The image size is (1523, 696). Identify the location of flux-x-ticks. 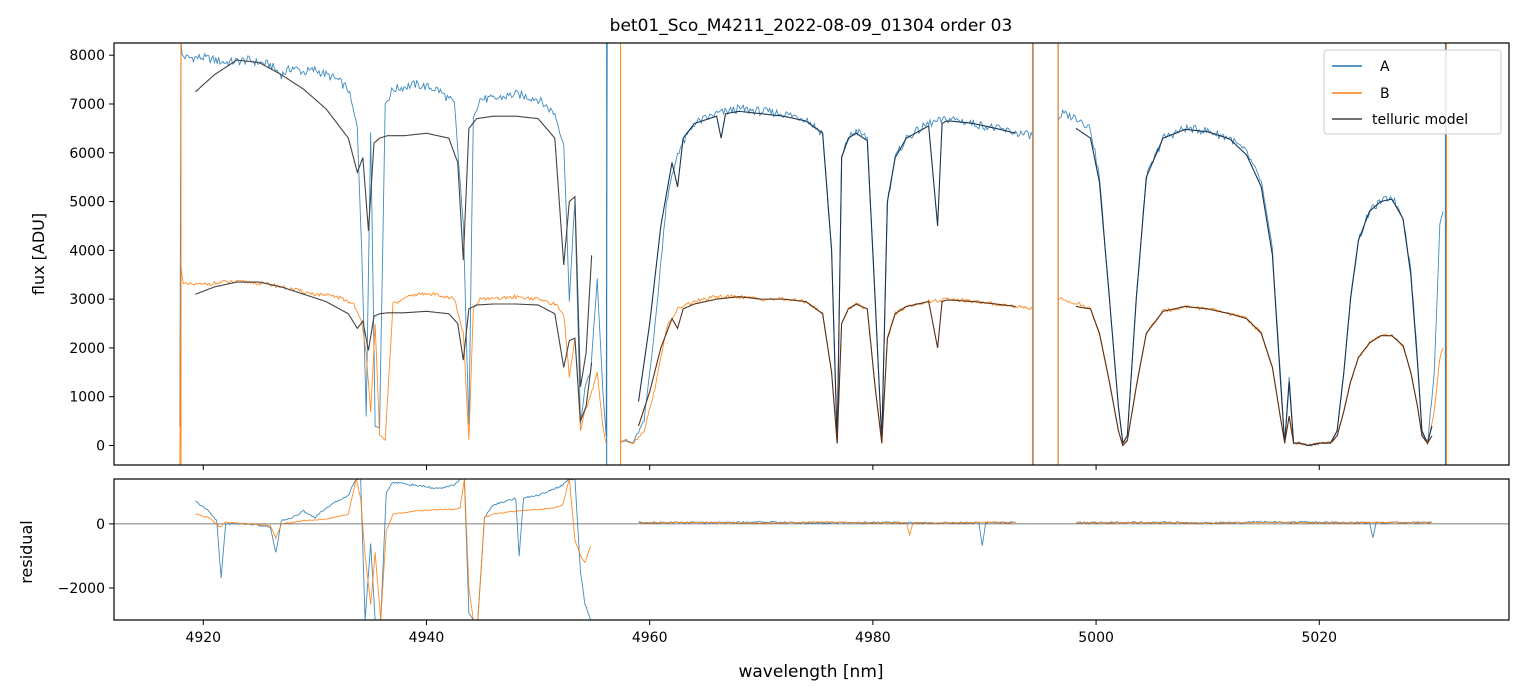
(761, 467).